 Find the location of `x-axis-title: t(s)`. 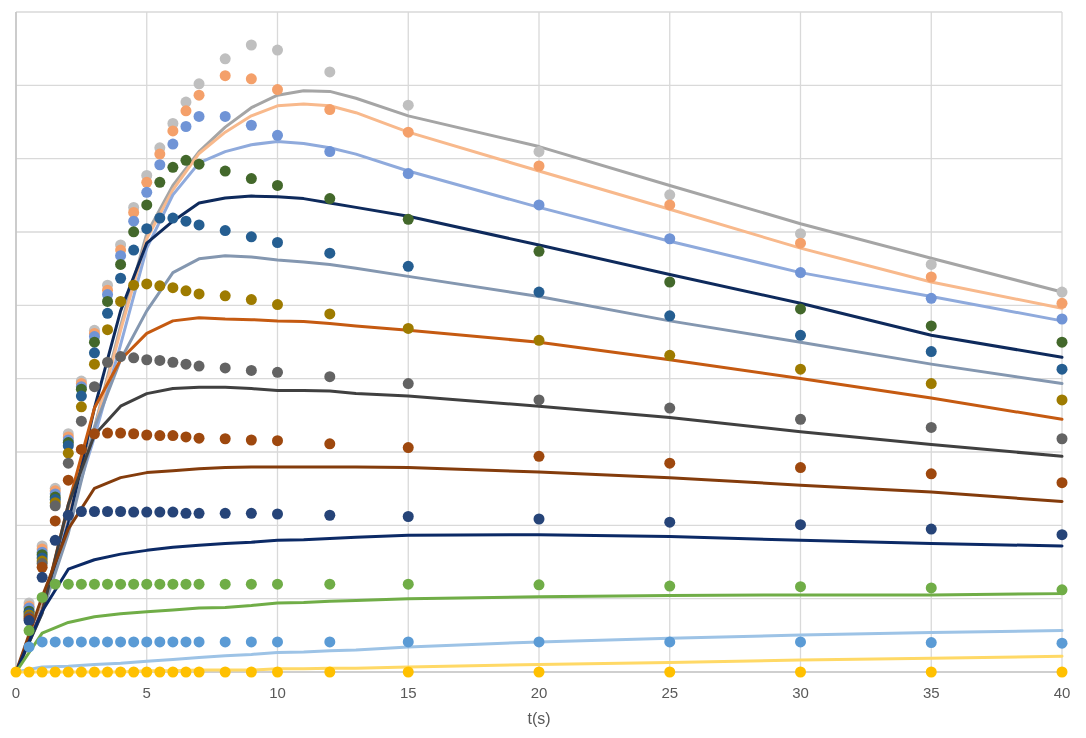

x-axis-title: t(s) is located at coordinates (539, 718).